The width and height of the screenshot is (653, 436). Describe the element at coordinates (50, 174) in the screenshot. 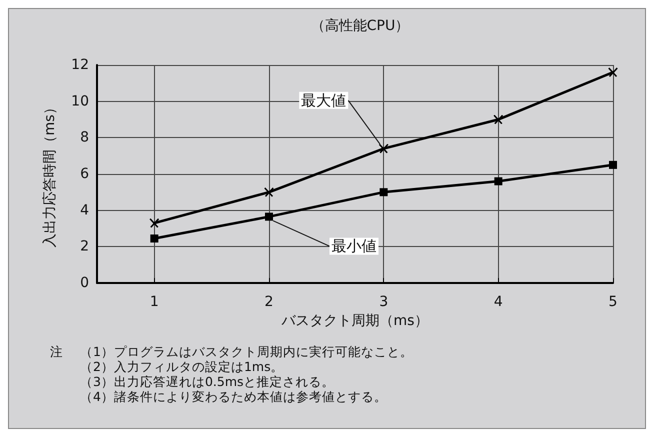

I see `y-axis-title: 入出力応答時間（ms）` at that location.